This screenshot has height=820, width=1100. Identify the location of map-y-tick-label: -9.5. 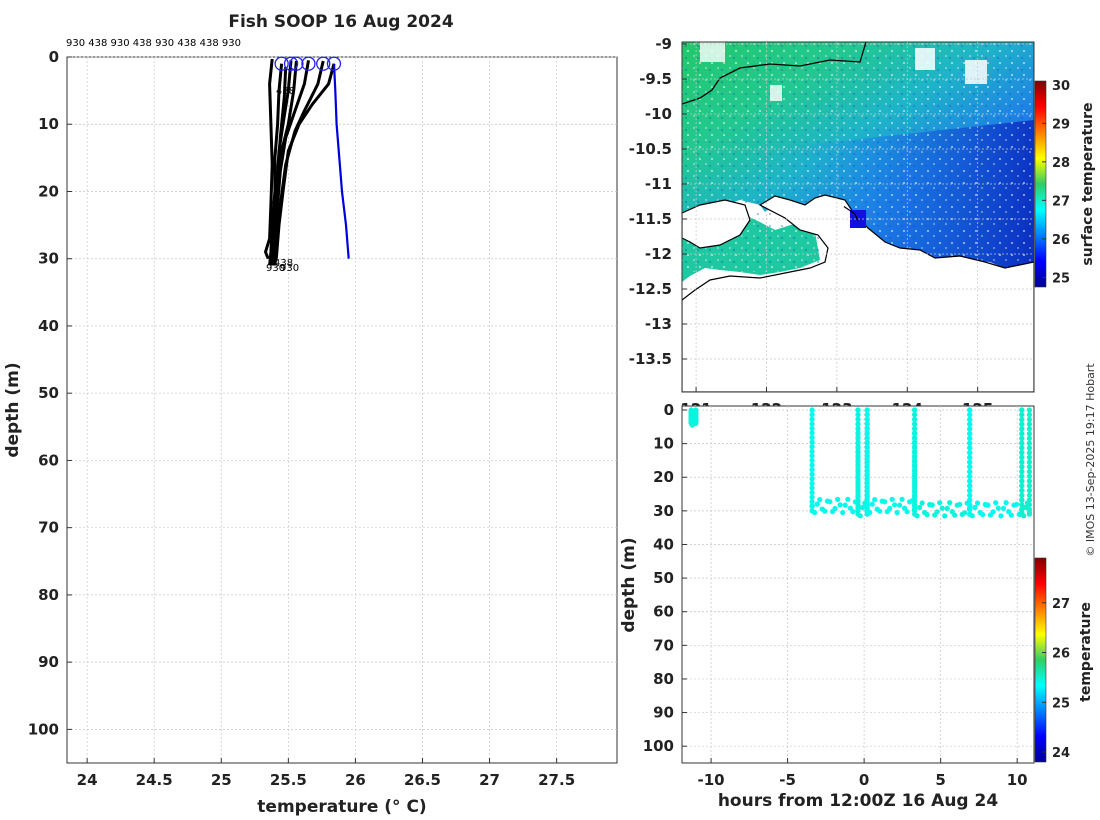
(655, 79).